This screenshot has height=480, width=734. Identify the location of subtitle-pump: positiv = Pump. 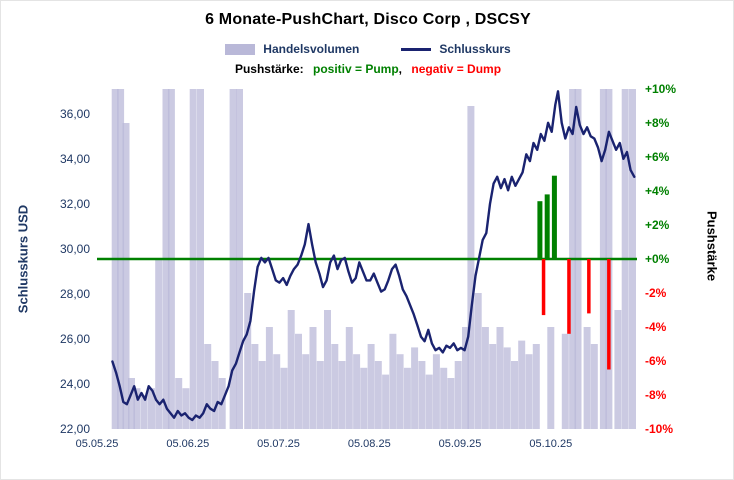
(355, 69).